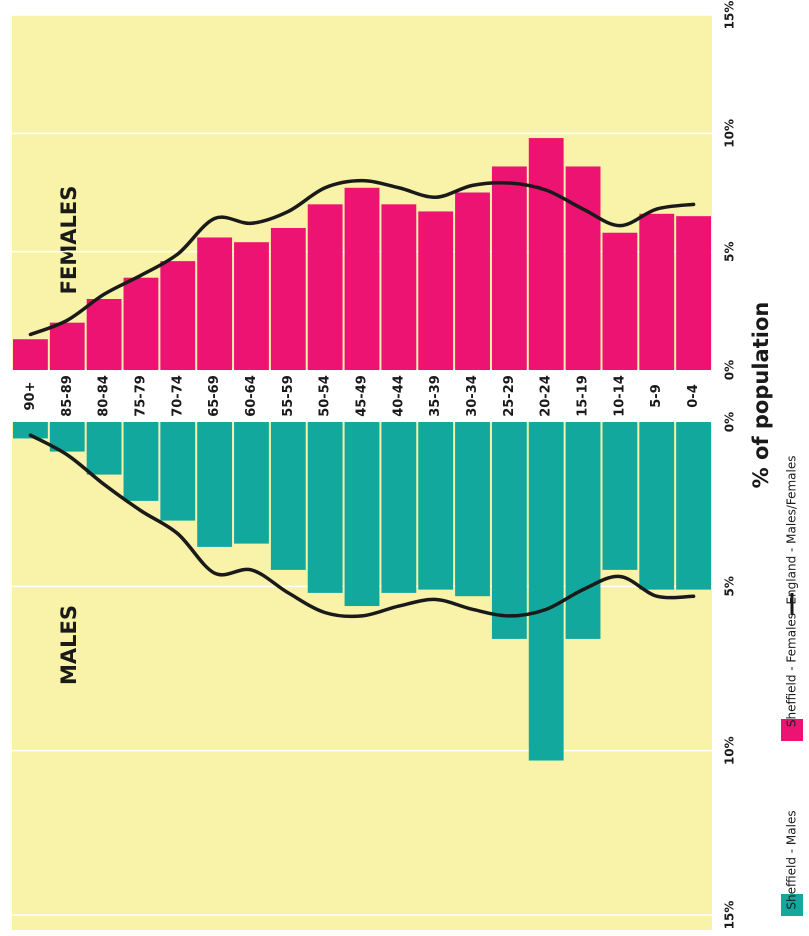 The image size is (809, 936). What do you see at coordinates (69, 240) in the screenshot?
I see `females-label: FEMALES` at bounding box center [69, 240].